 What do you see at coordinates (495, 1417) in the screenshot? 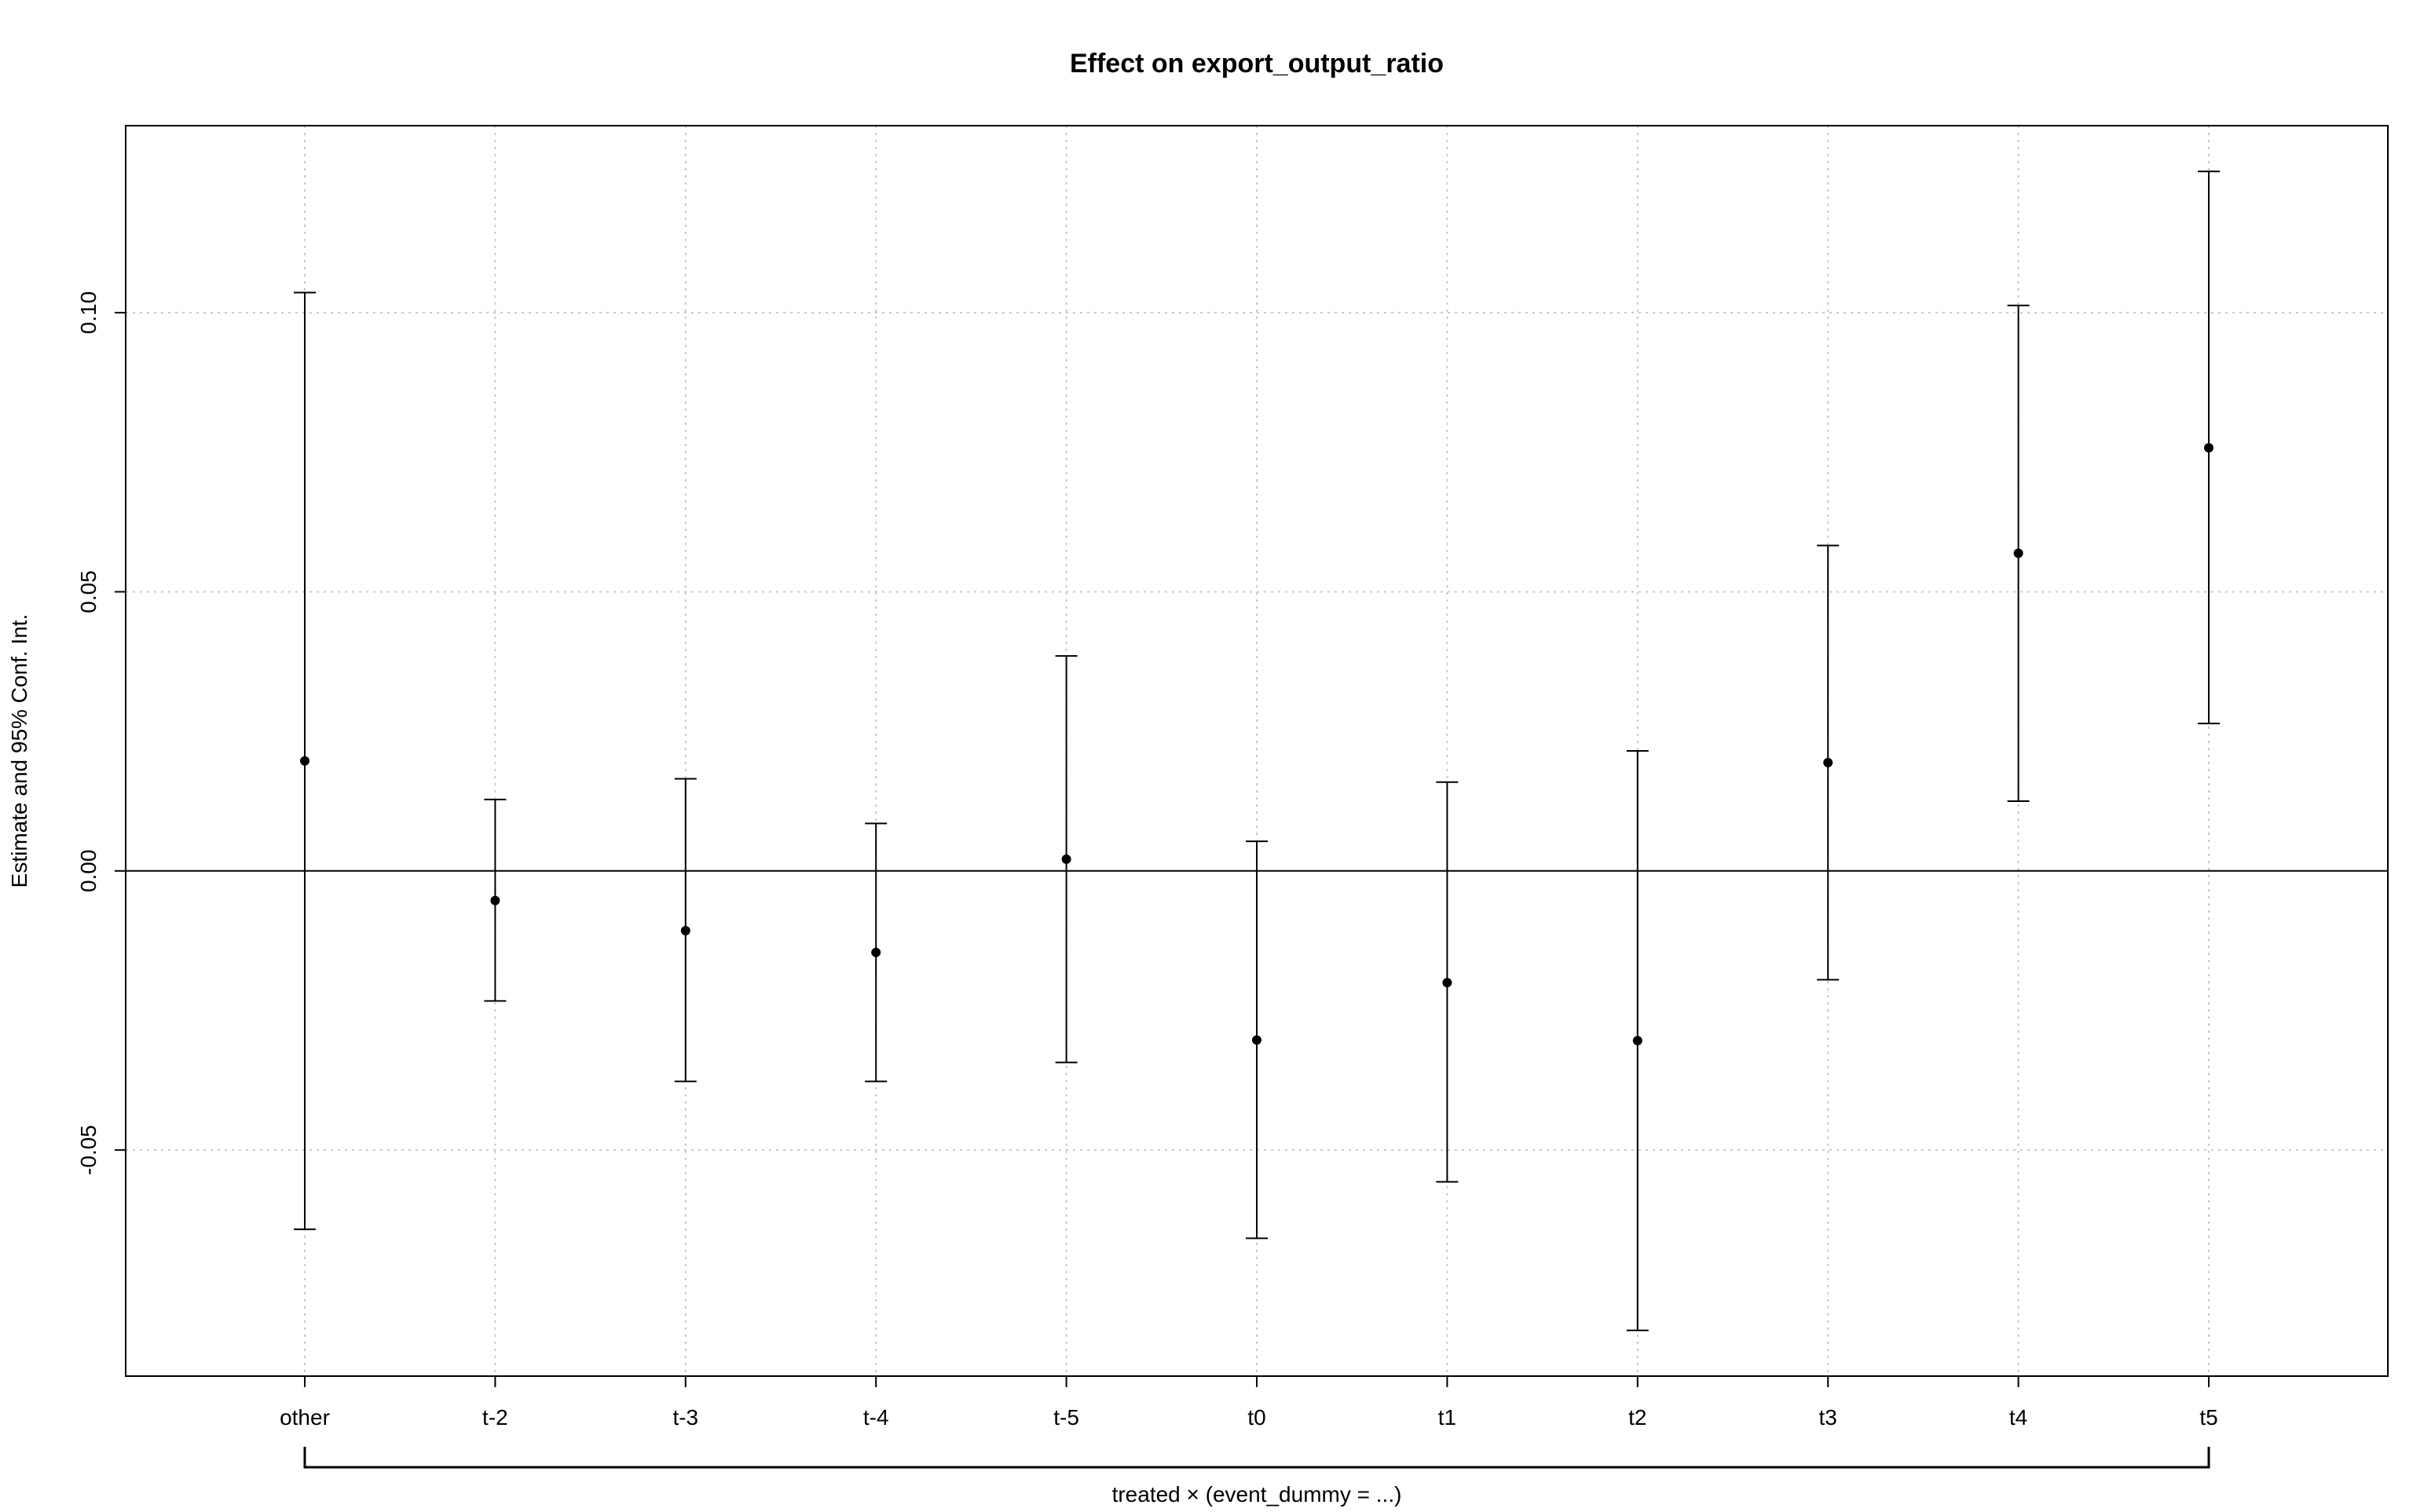
I see `x-tick-label: t-2` at bounding box center [495, 1417].